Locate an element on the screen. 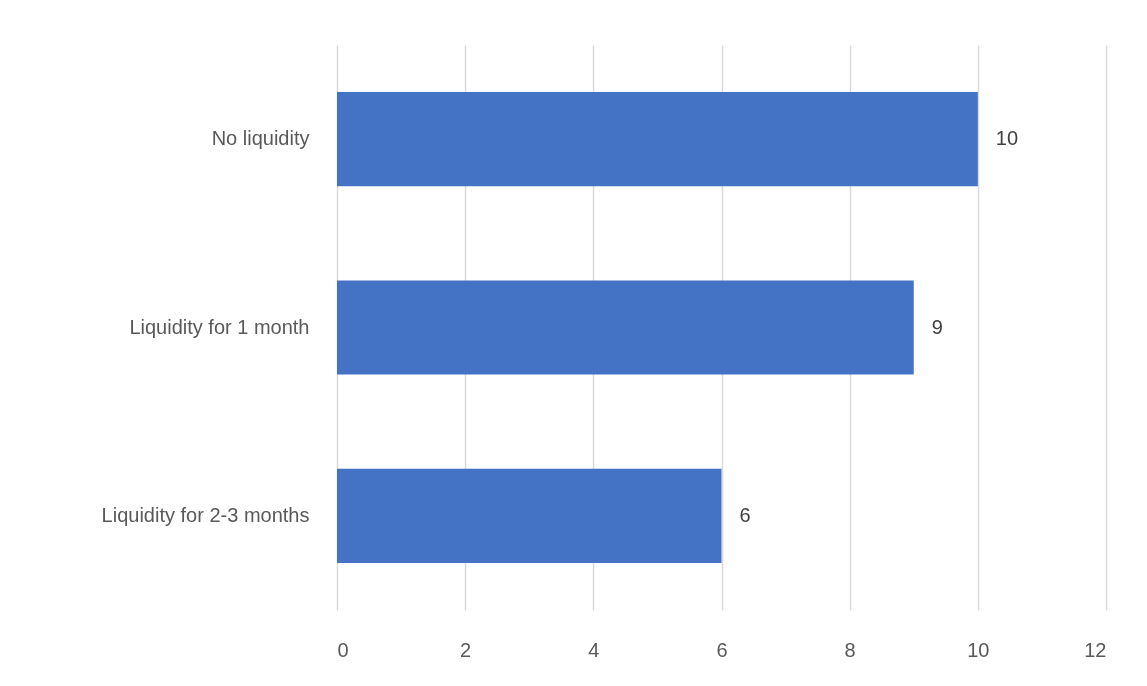 Image resolution: width=1147 pixels, height=686 pixels. data-label: 9 is located at coordinates (937, 326).